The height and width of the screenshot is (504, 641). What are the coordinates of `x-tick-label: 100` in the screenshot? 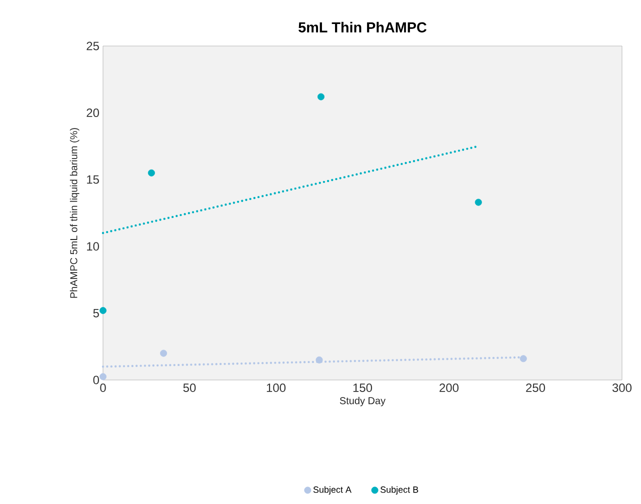 It's located at (276, 388).